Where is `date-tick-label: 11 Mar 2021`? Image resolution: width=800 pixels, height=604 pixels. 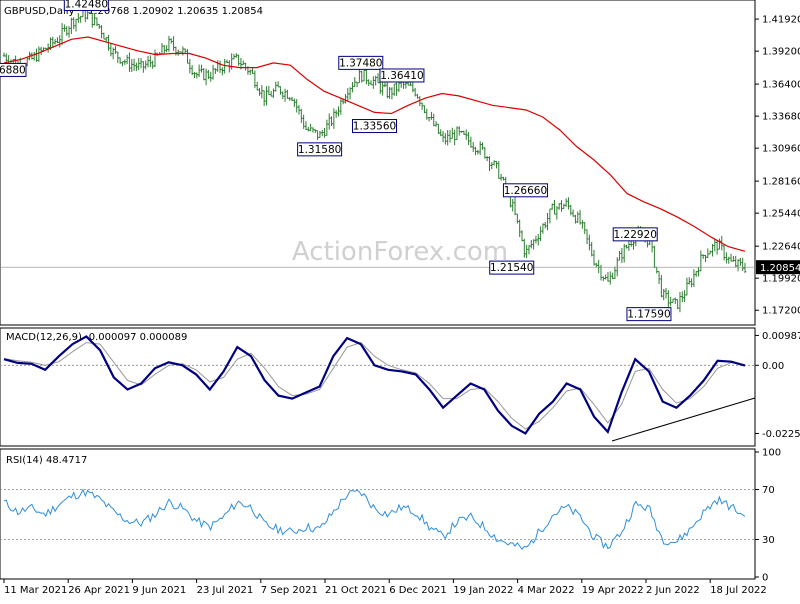 date-tick-label: 11 Mar 2021 is located at coordinates (35, 590).